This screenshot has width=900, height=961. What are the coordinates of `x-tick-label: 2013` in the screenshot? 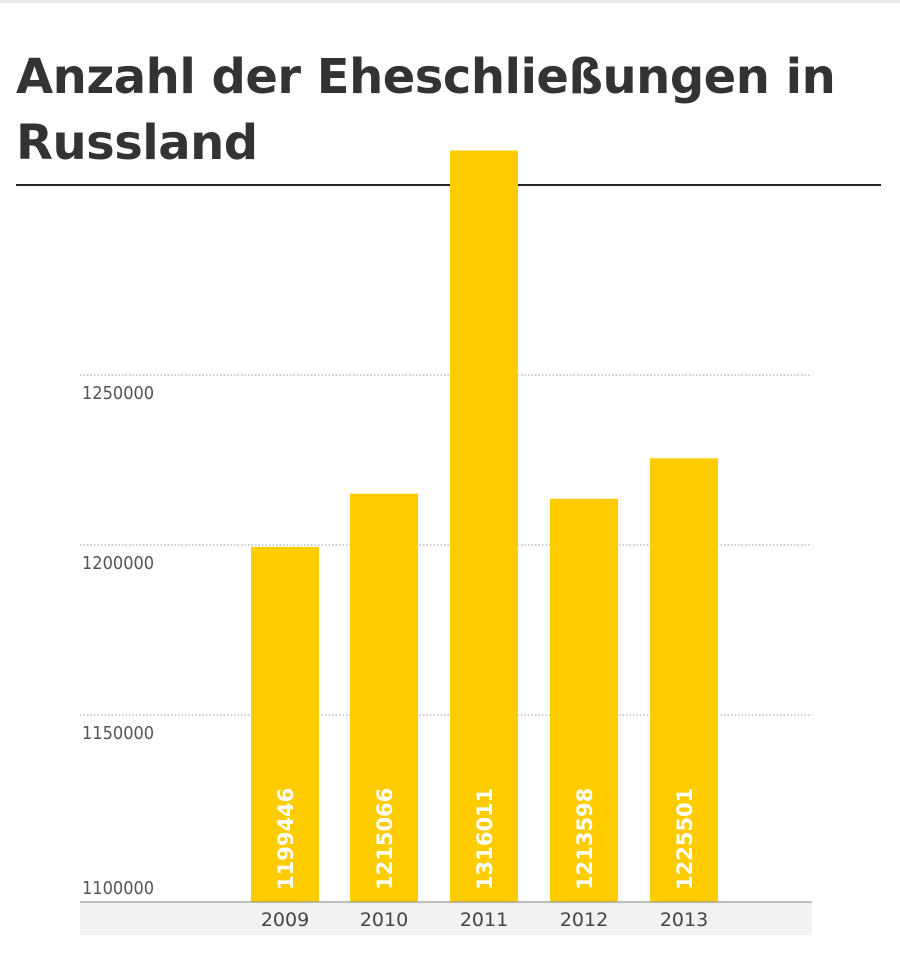 It's located at (684, 920).